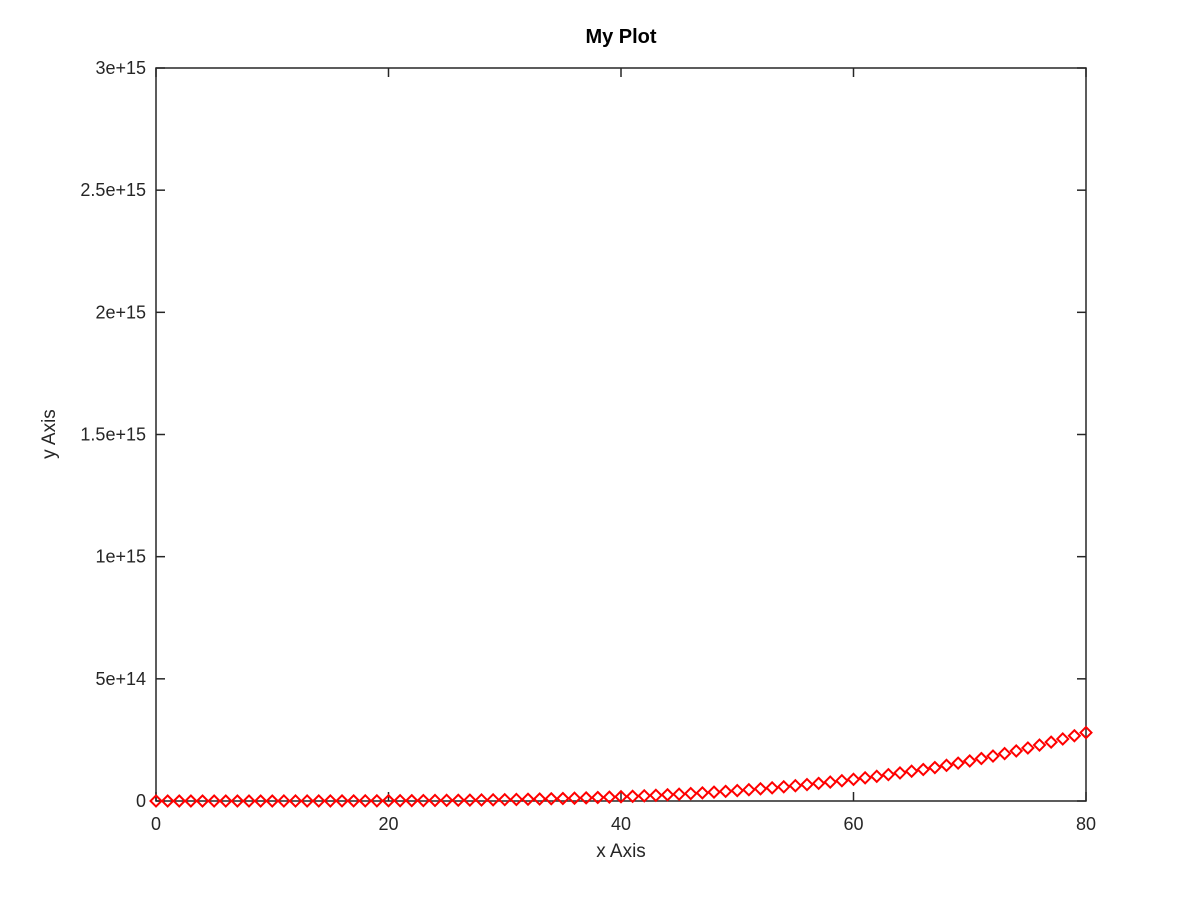 This screenshot has width=1200, height=900. Describe the element at coordinates (120, 679) in the screenshot. I see `y-tick-label: 5e+14` at that location.